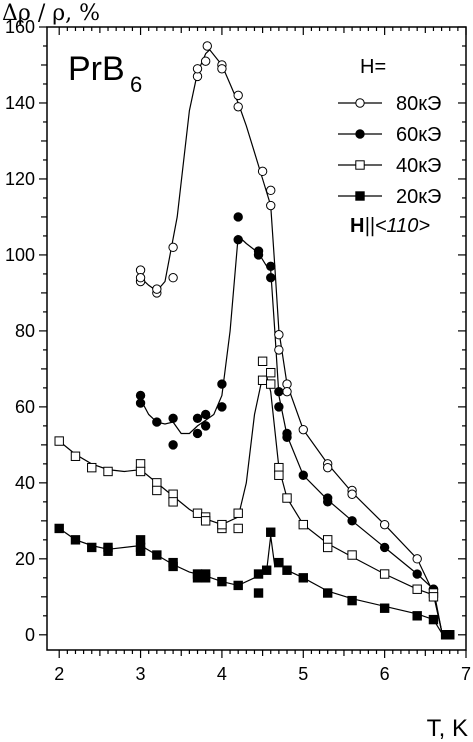  Describe the element at coordinates (385, 674) in the screenshot. I see `x-tick-label: 6` at that location.